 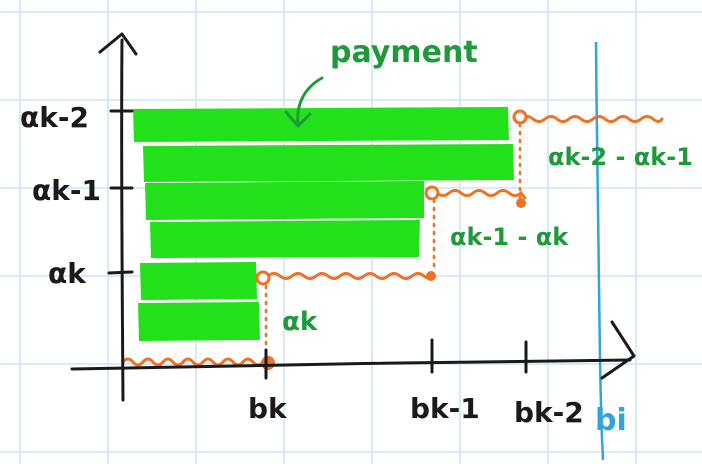 What do you see at coordinates (599, 251) in the screenshot?
I see `bi-vertical-line` at bounding box center [599, 251].